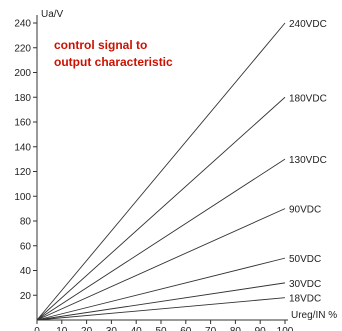  I want to click on y-tick-label: 240, so click(22, 24).